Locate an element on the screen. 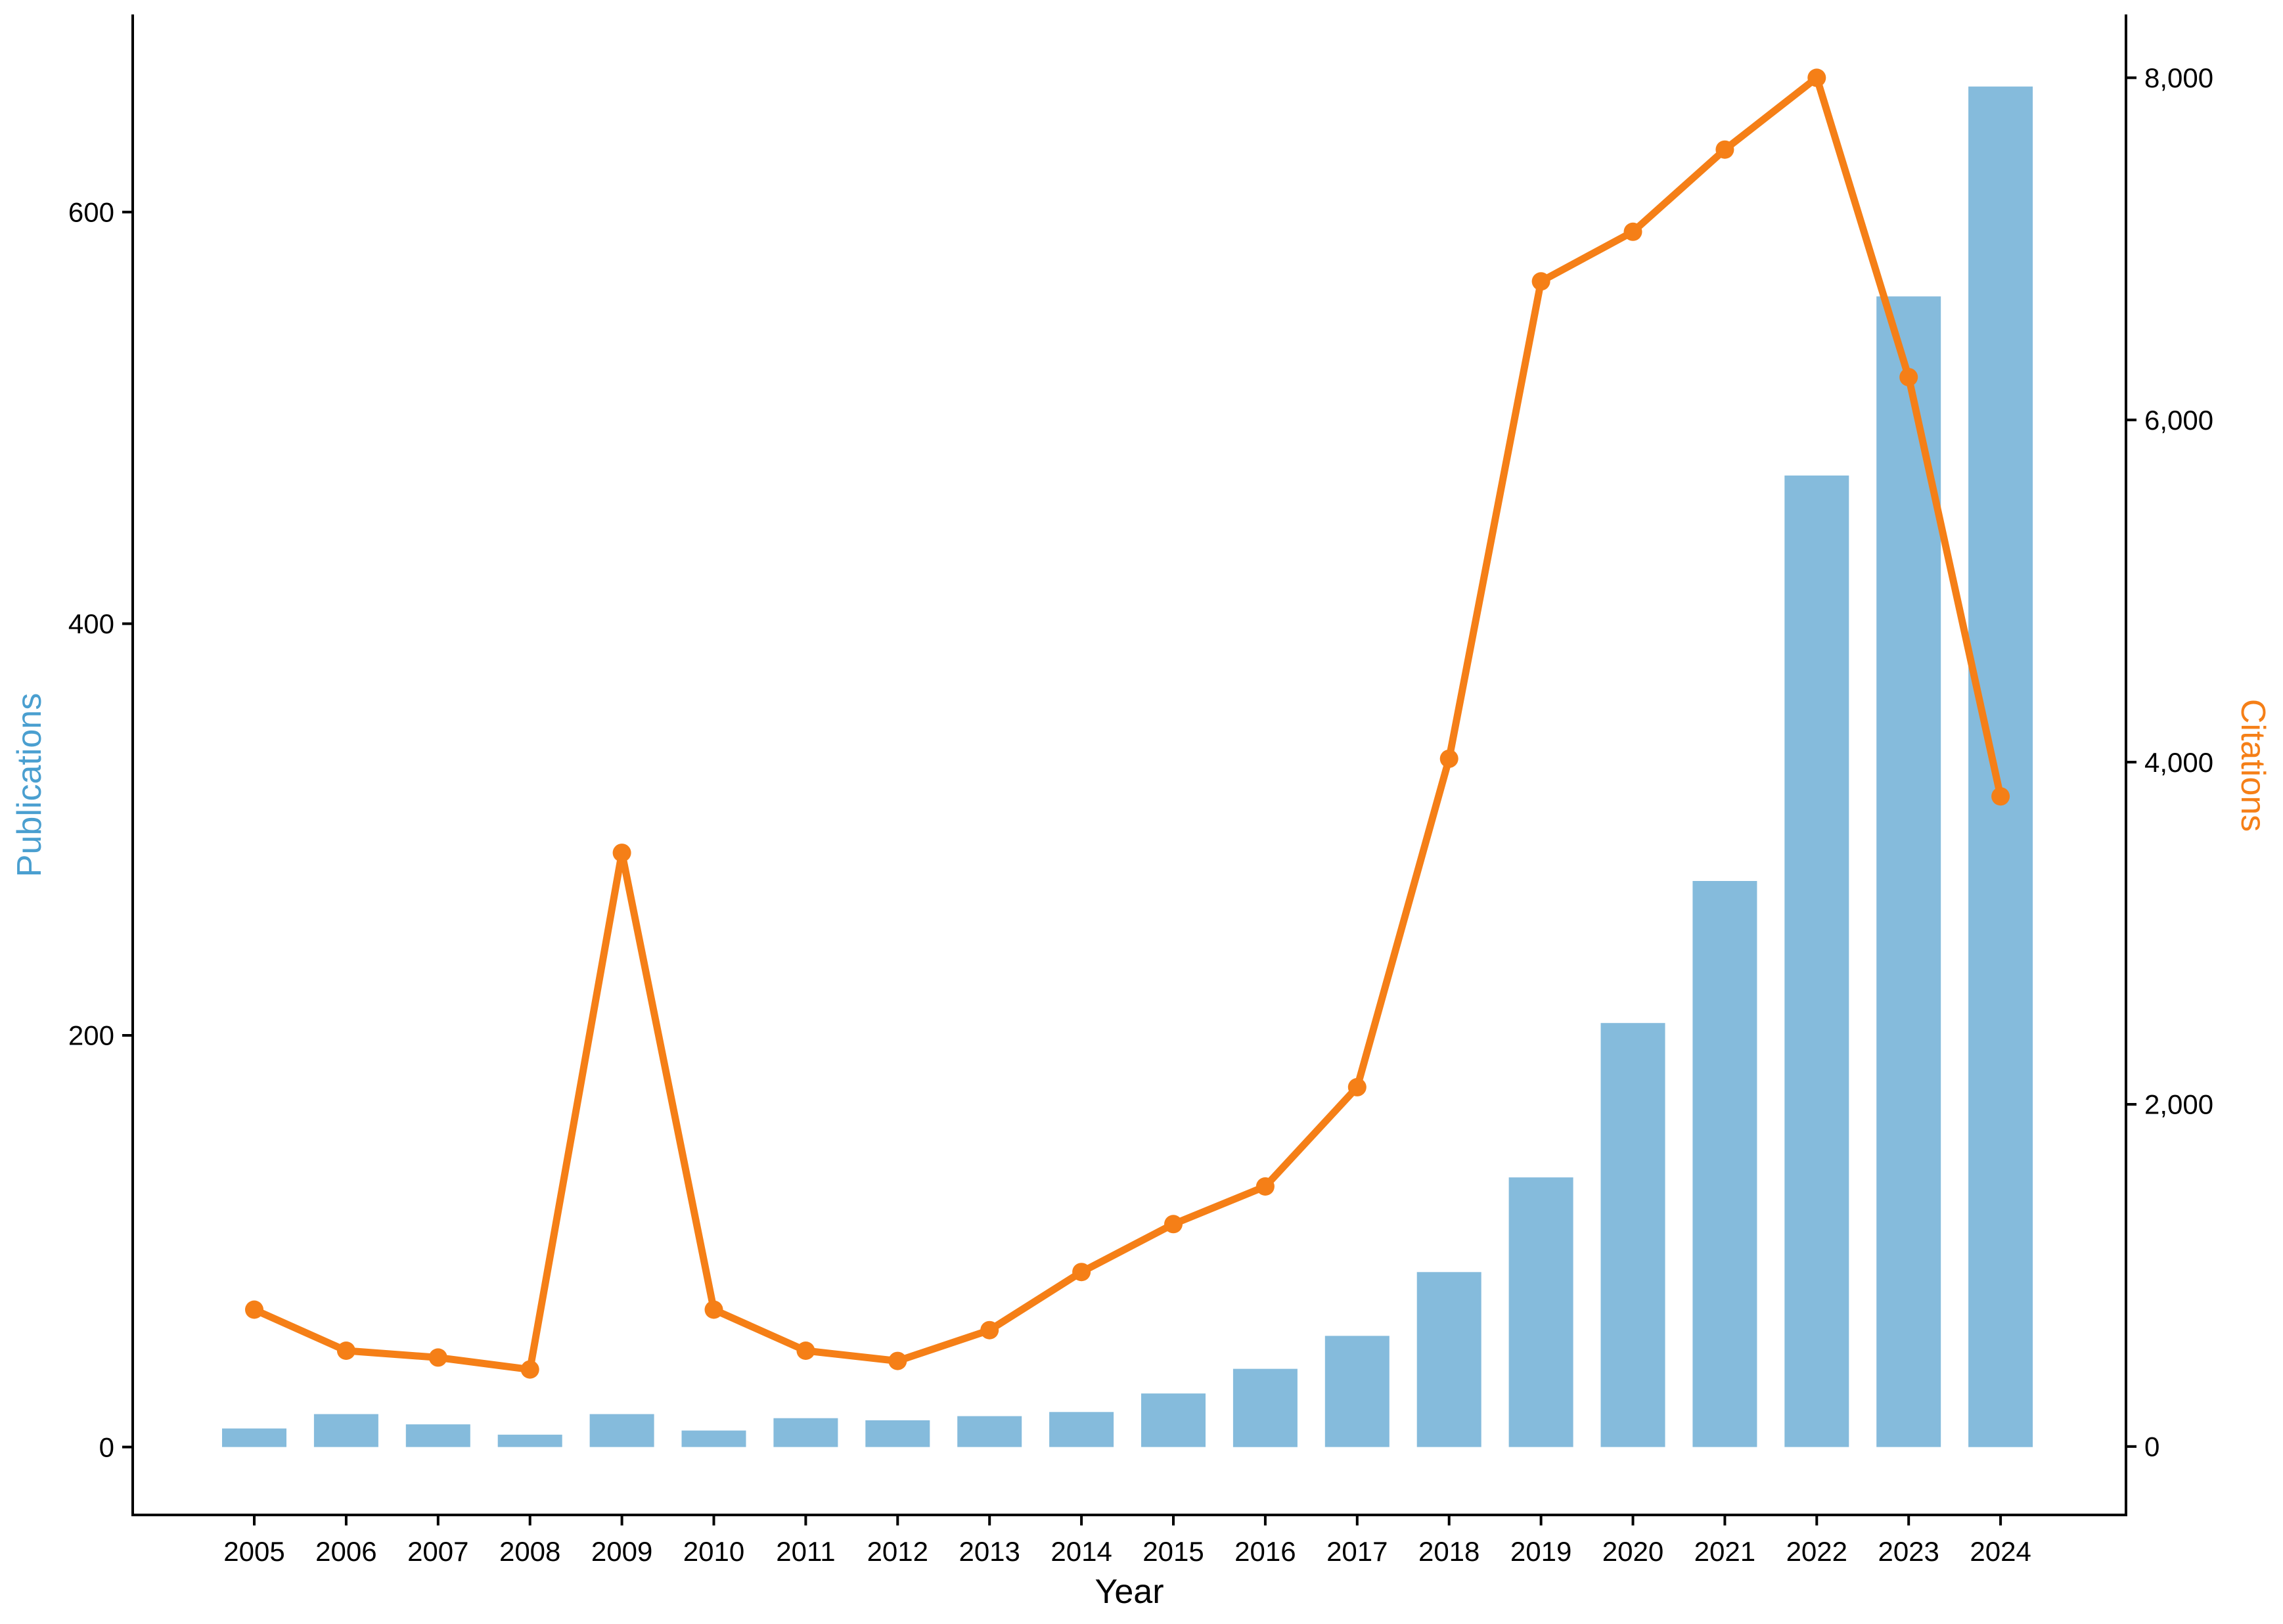 The image size is (2283, 1624). citations-point-2009 is located at coordinates (621, 853).